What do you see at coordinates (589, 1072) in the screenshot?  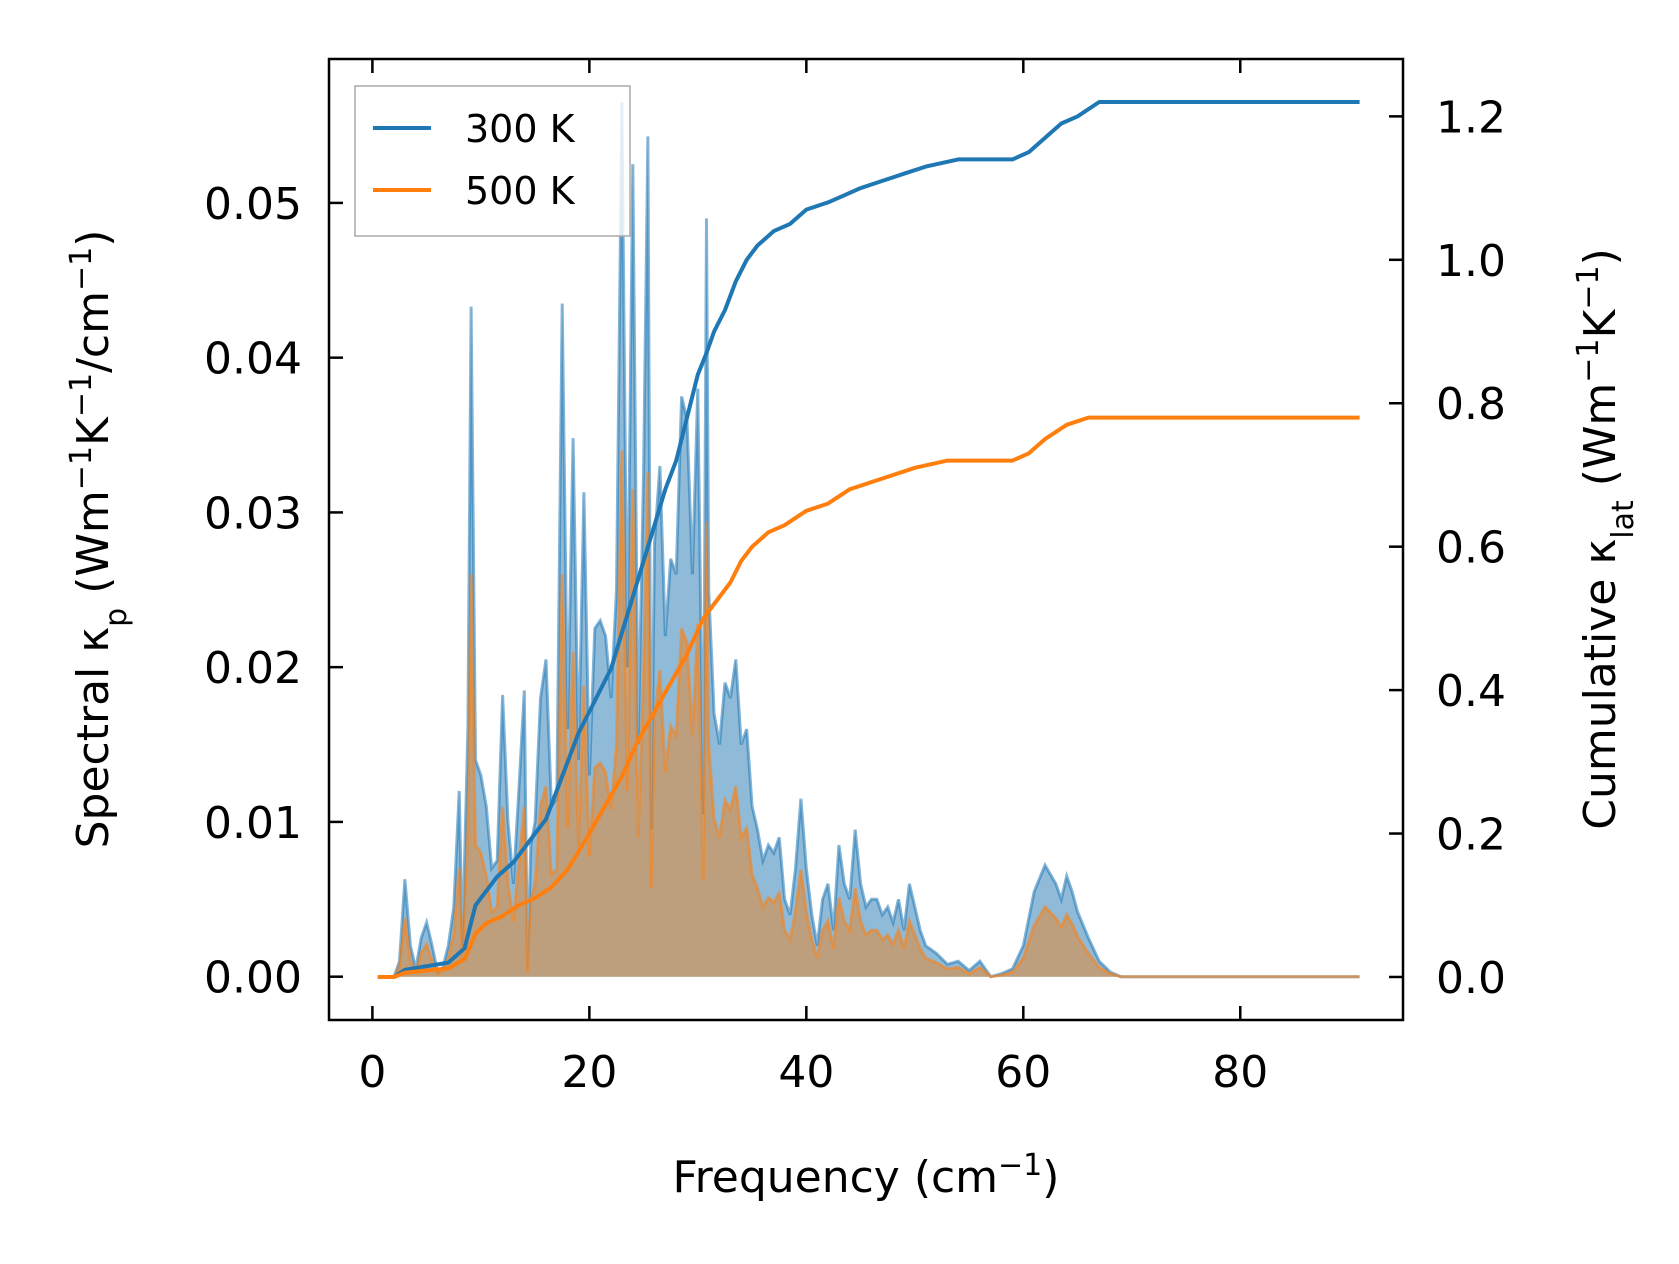 I see `x-tick-label: 20` at bounding box center [589, 1072].